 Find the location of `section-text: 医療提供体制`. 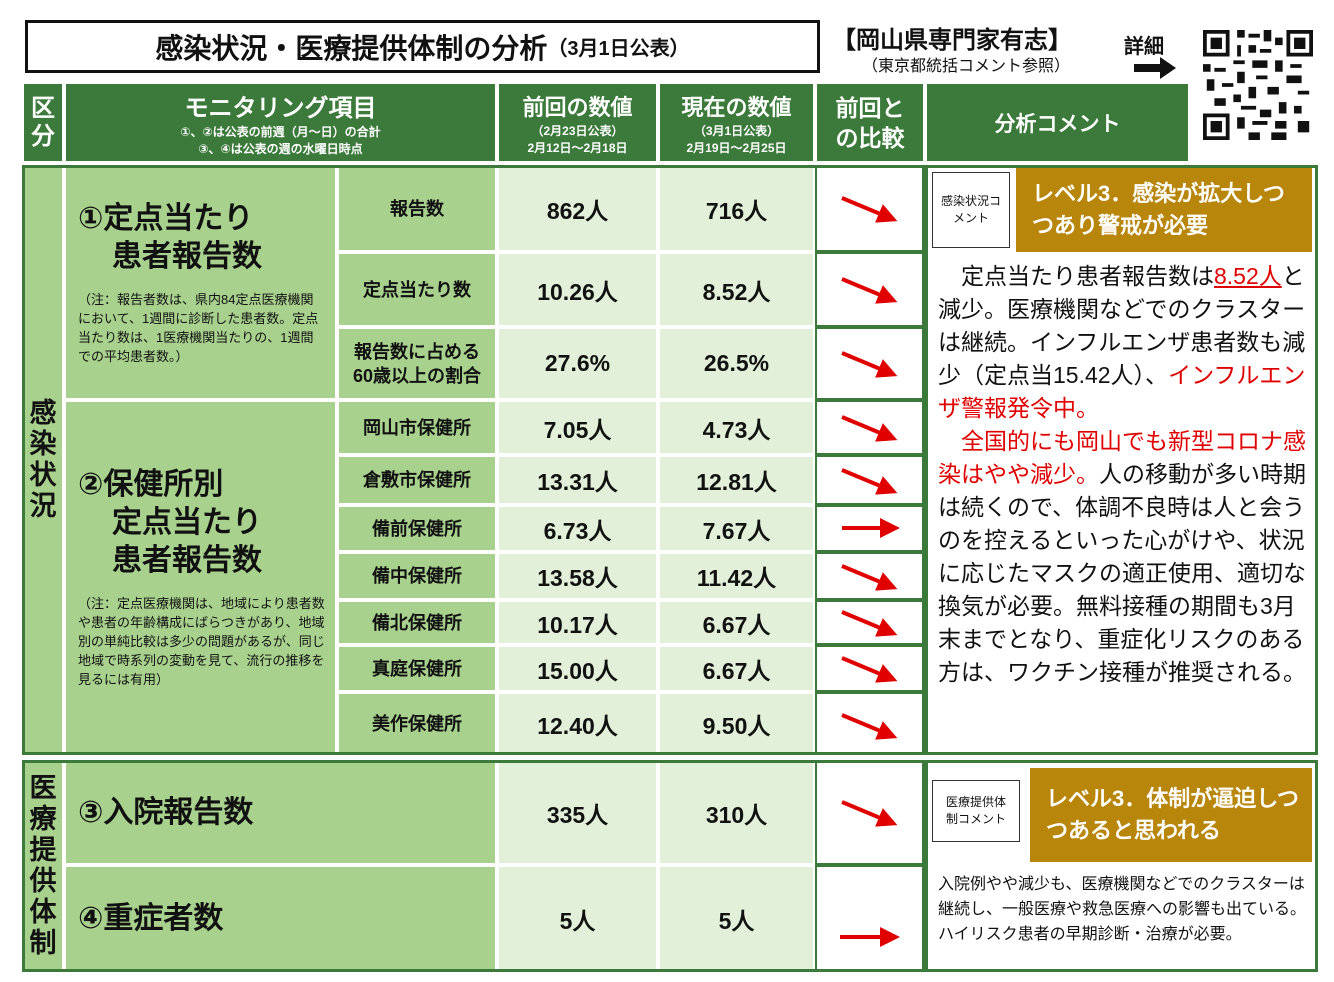

section-text: 医療提供体制 is located at coordinates (43, 865).